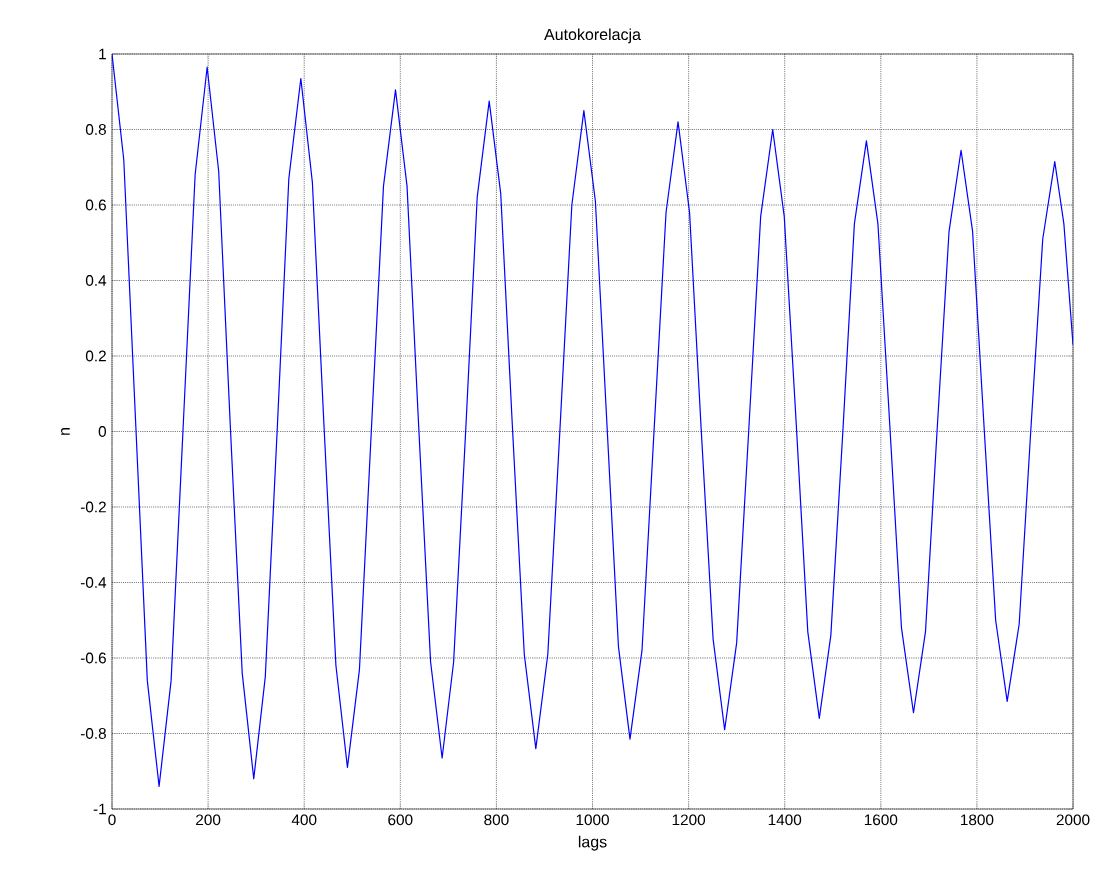  I want to click on x-tick-label: 1000, so click(592, 820).